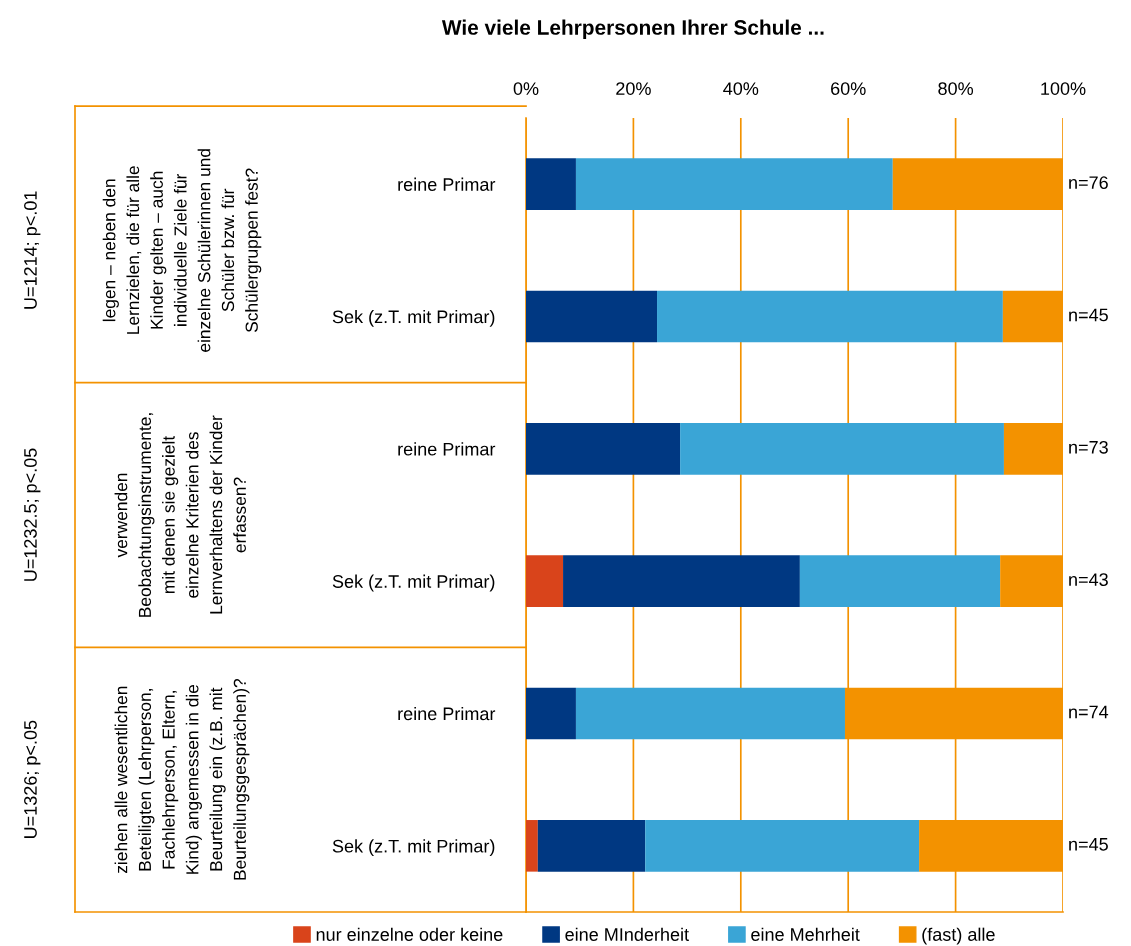 This screenshot has height=946, width=1131. What do you see at coordinates (32, 514) in the screenshot?
I see `text: U=1232.5; p<.05` at bounding box center [32, 514].